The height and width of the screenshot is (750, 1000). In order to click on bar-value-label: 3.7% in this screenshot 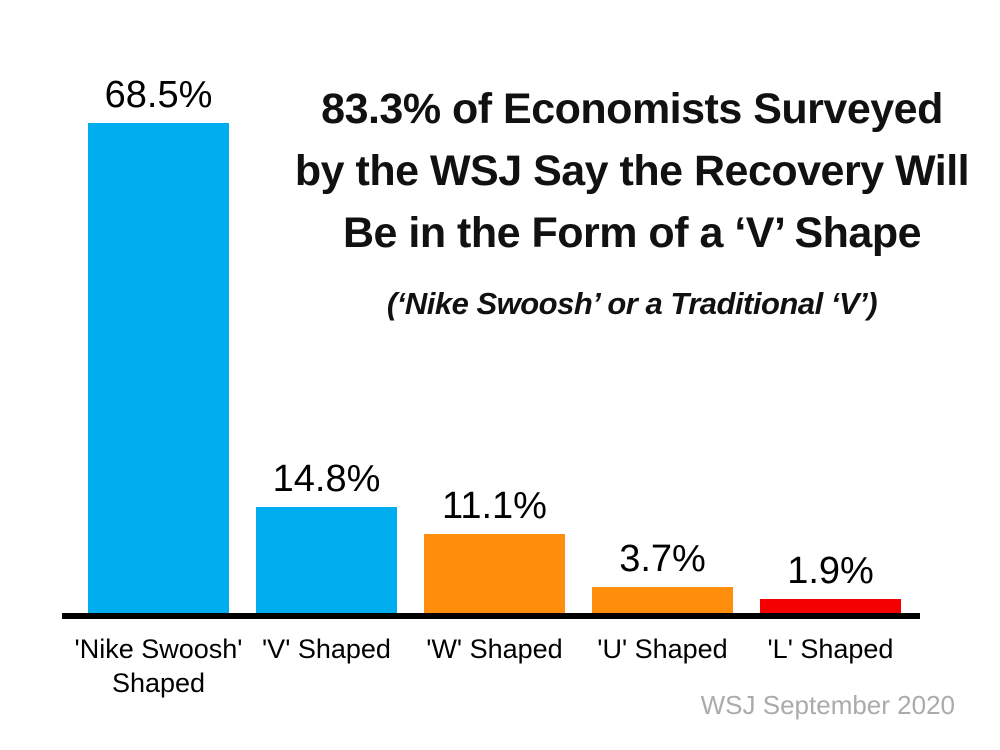, I will do `click(662, 559)`.